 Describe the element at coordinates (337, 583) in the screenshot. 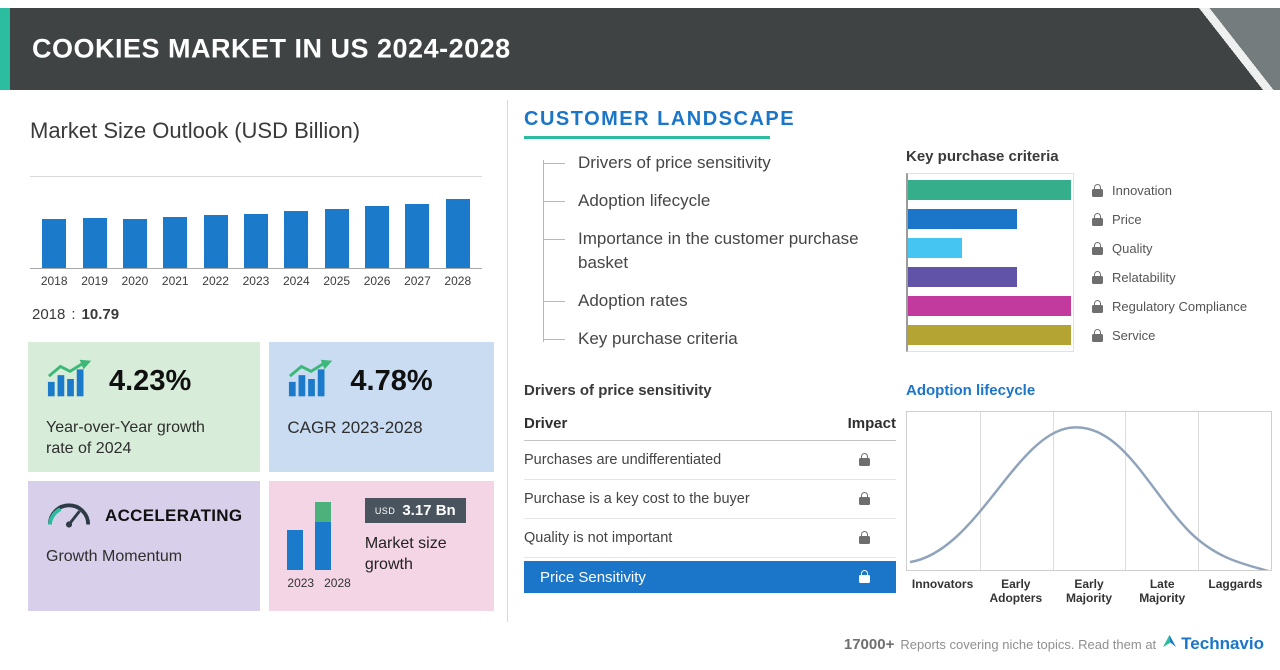

I see `mini-year-end: 2028` at that location.